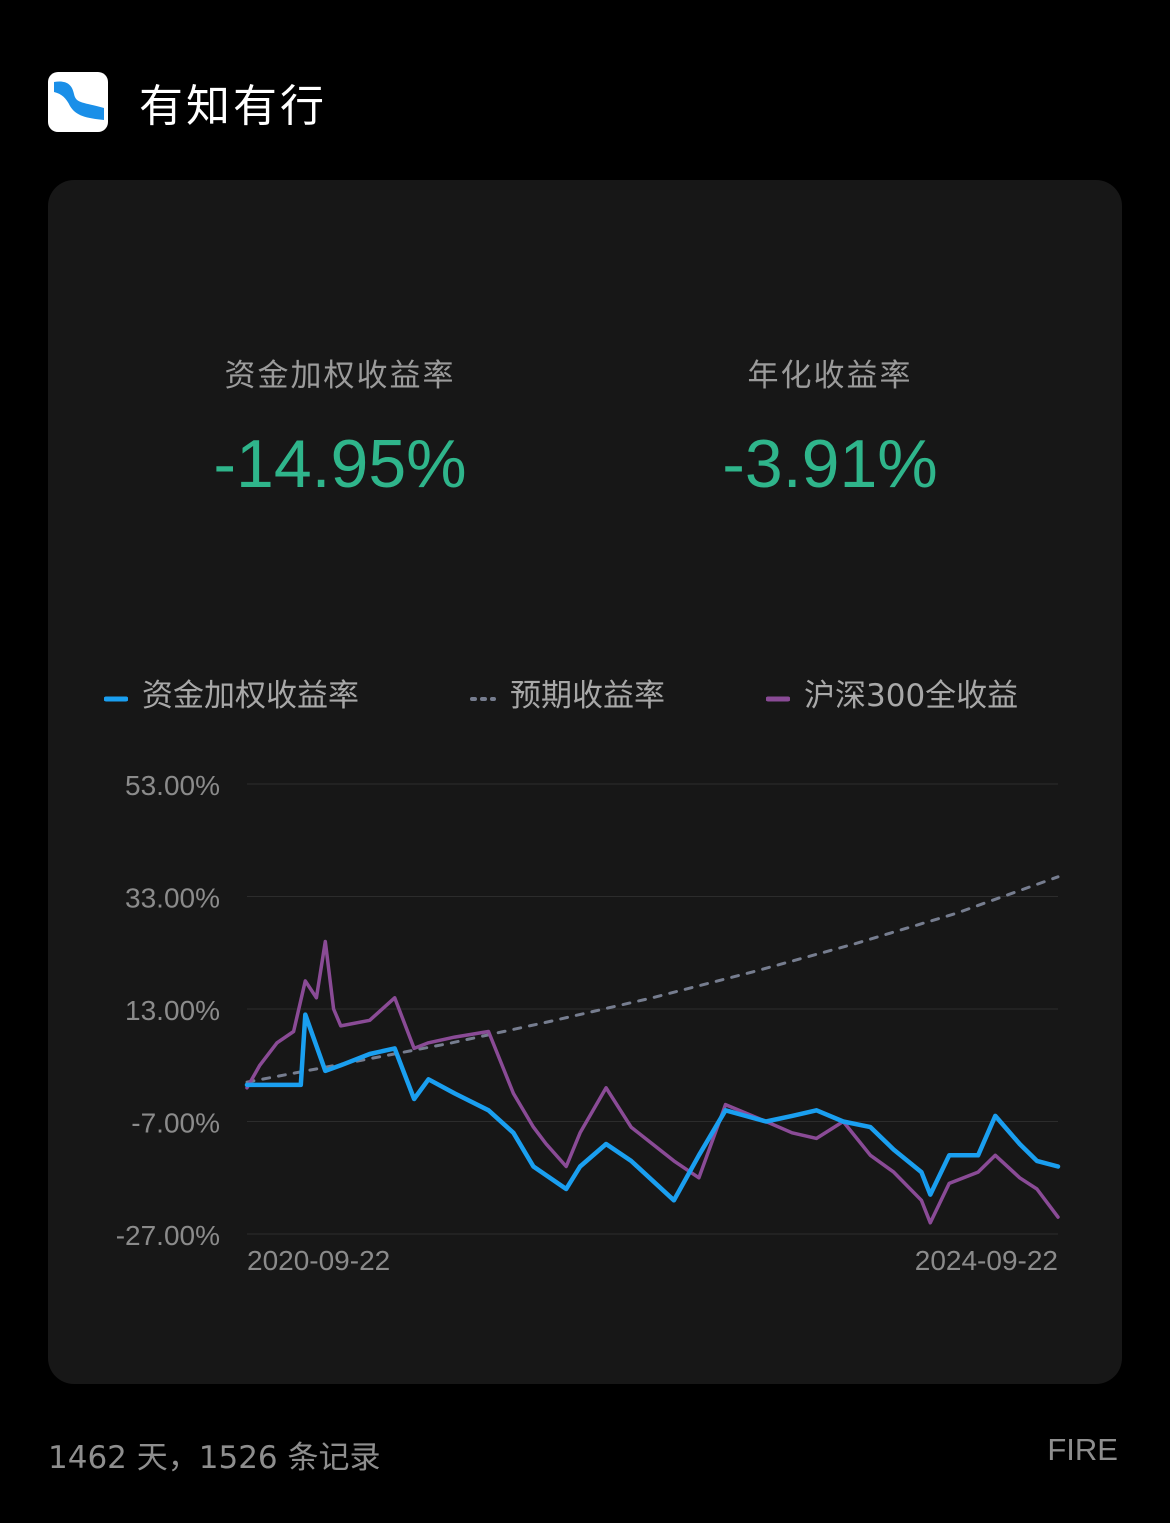 The image size is (1170, 1523). Describe the element at coordinates (340, 464) in the screenshot. I see `stat-value: -14.95%` at that location.